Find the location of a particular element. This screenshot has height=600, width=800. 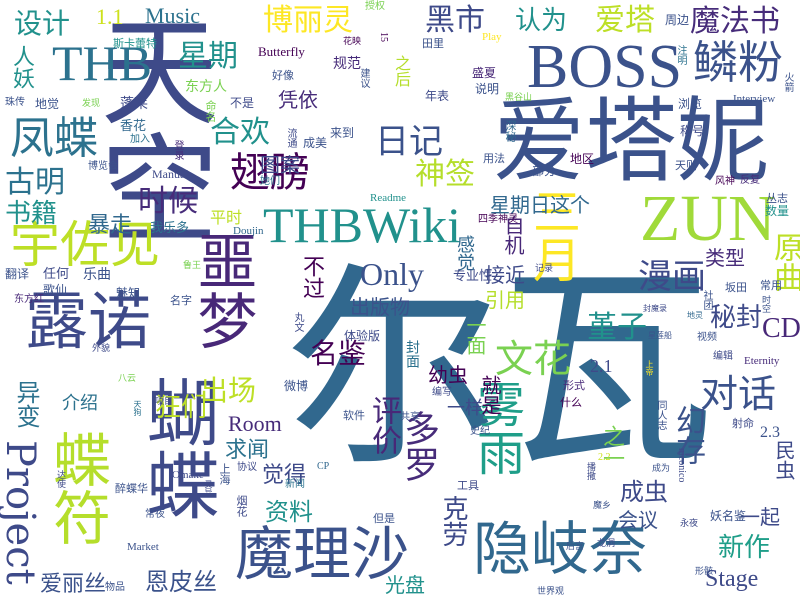

word-zhoubian: 周边 is located at coordinates (677, 20).